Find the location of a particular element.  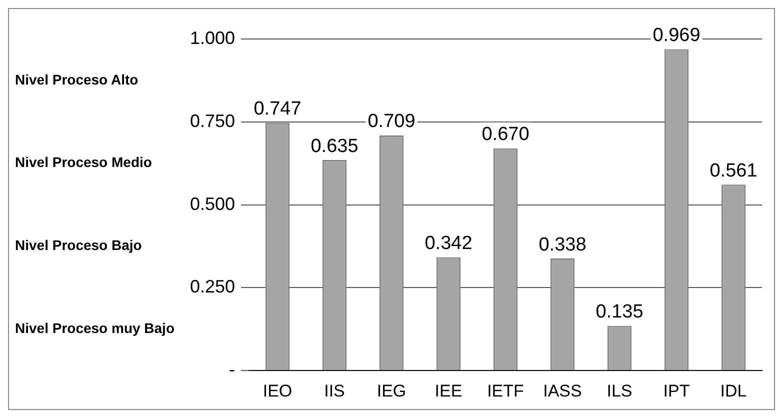

data-label: 0.969 is located at coordinates (676, 35).